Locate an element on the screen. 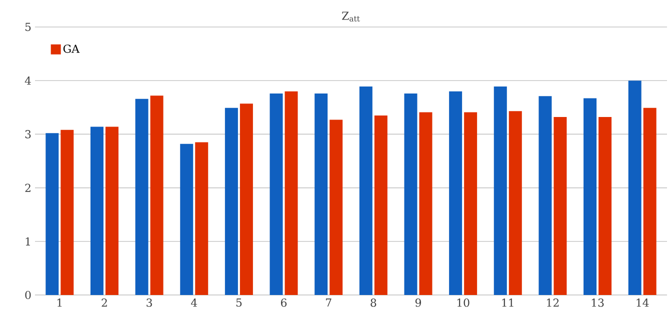 This screenshot has width=670, height=323. x-tick-label: 11 is located at coordinates (508, 302).